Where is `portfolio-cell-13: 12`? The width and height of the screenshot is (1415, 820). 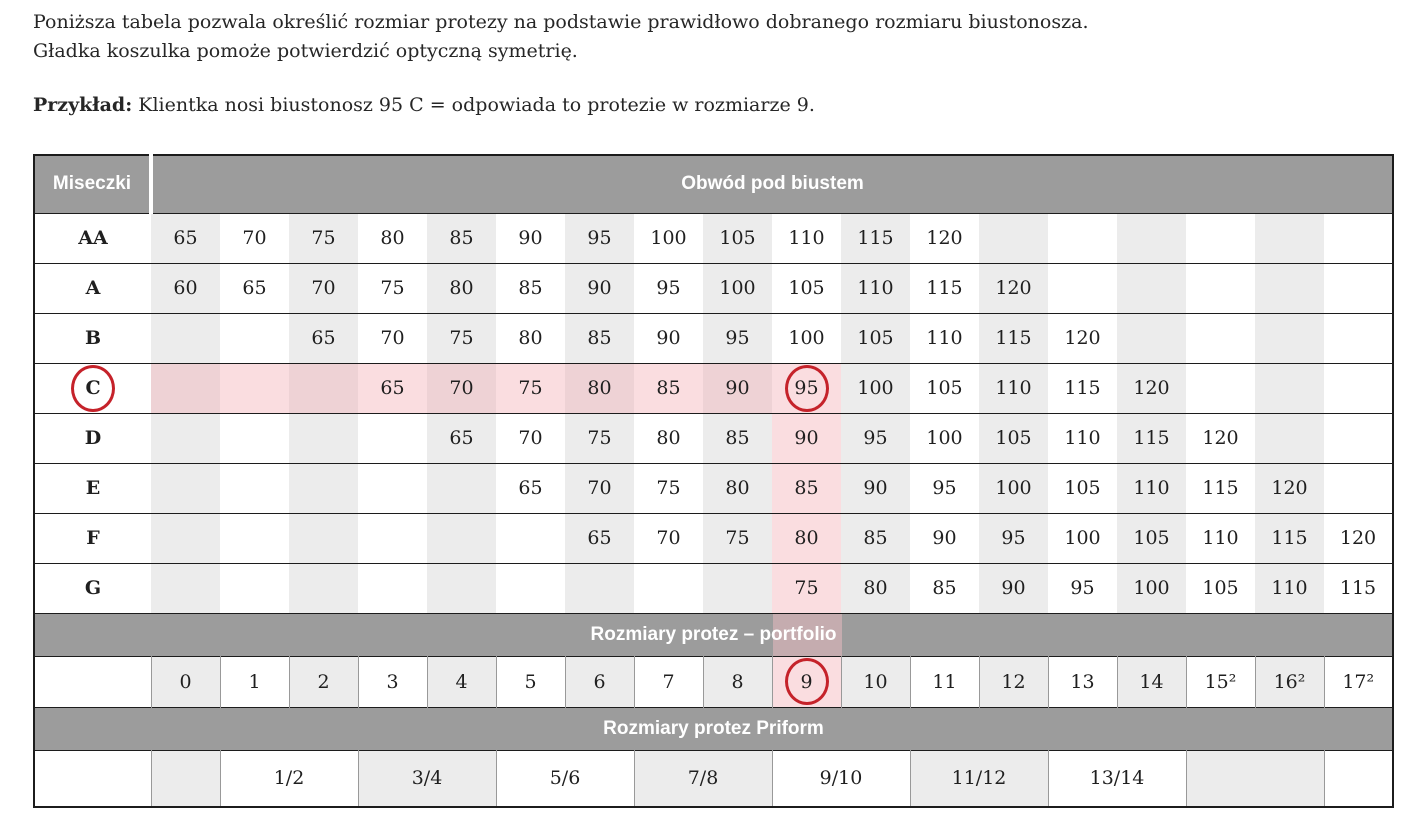 portfolio-cell-13: 12 is located at coordinates (1013, 681).